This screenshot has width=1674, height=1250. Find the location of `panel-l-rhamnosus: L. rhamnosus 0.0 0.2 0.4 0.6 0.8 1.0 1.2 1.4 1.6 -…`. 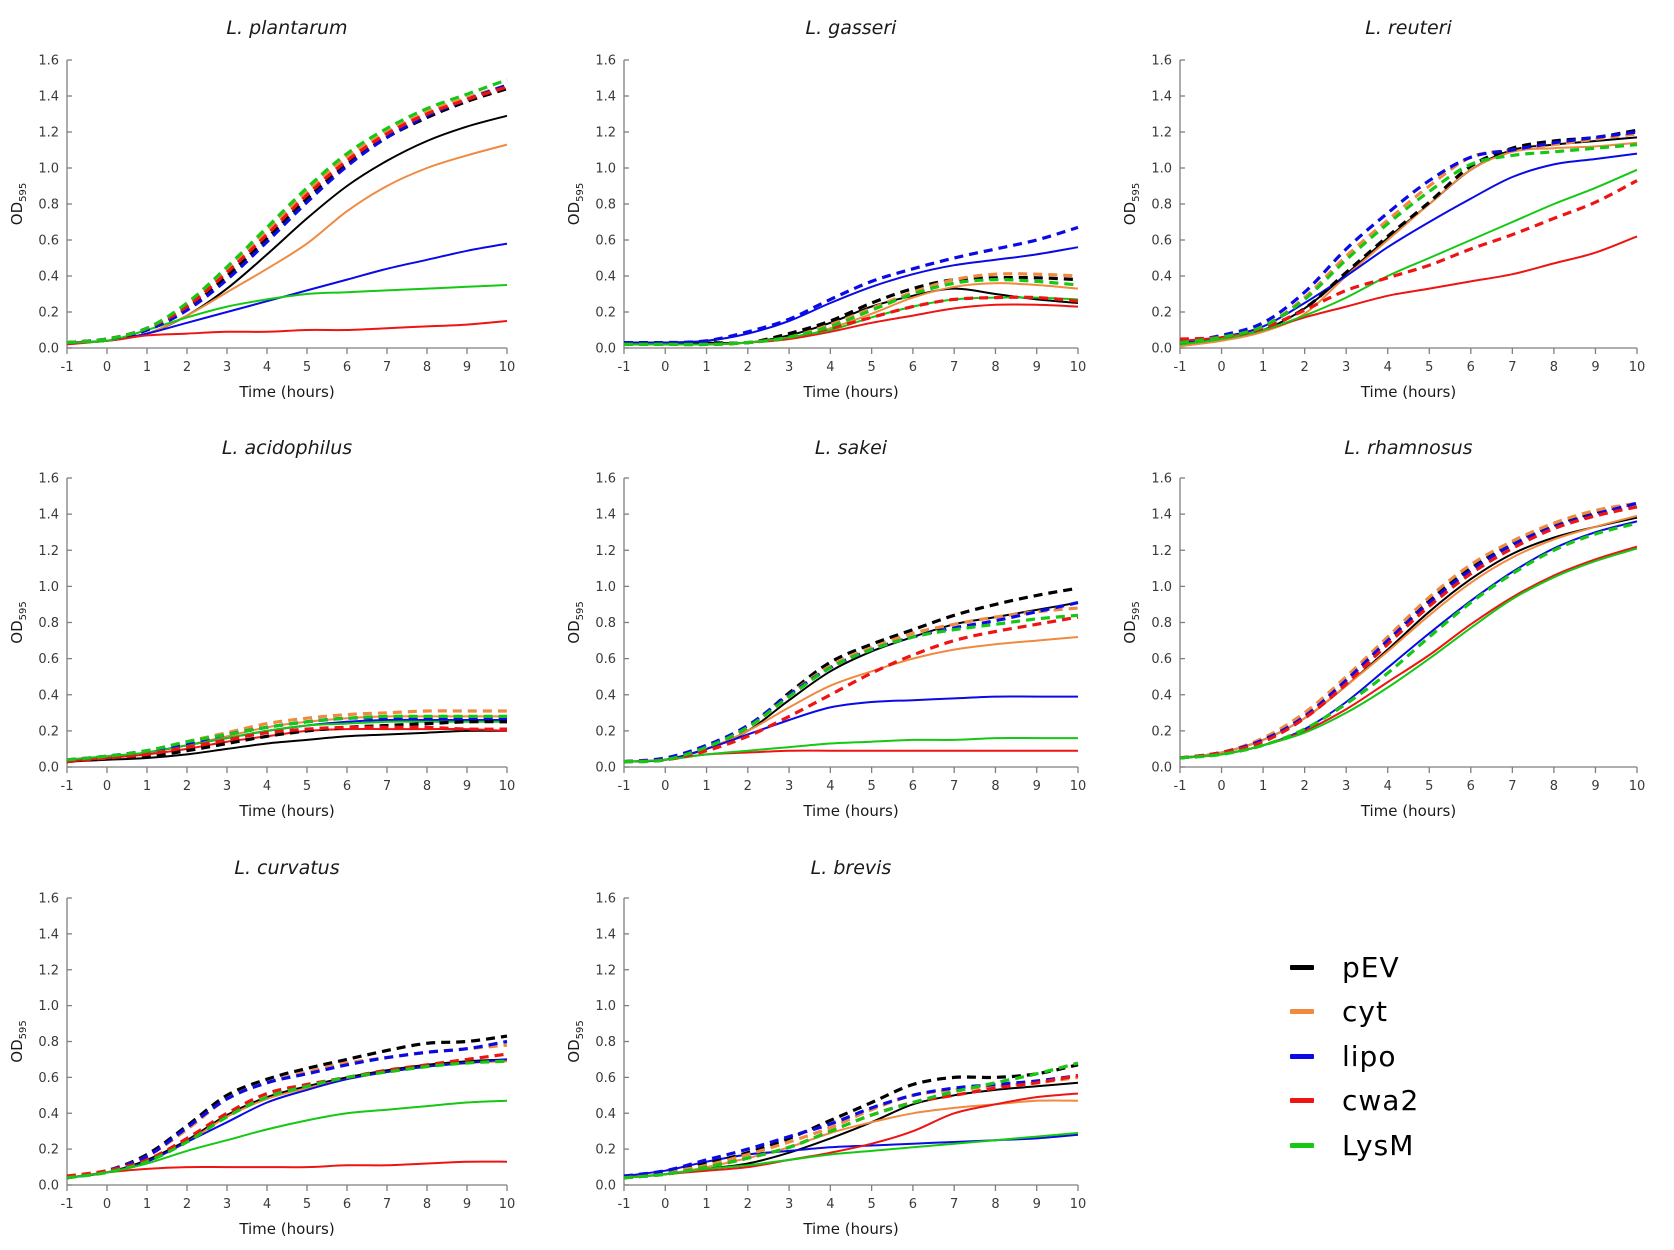

panel-l-rhamnosus: L. rhamnosus 0.0 0.2 0.4 0.6 0.8 1.0 1.2 1.4 1.6 -… is located at coordinates (1383, 628).